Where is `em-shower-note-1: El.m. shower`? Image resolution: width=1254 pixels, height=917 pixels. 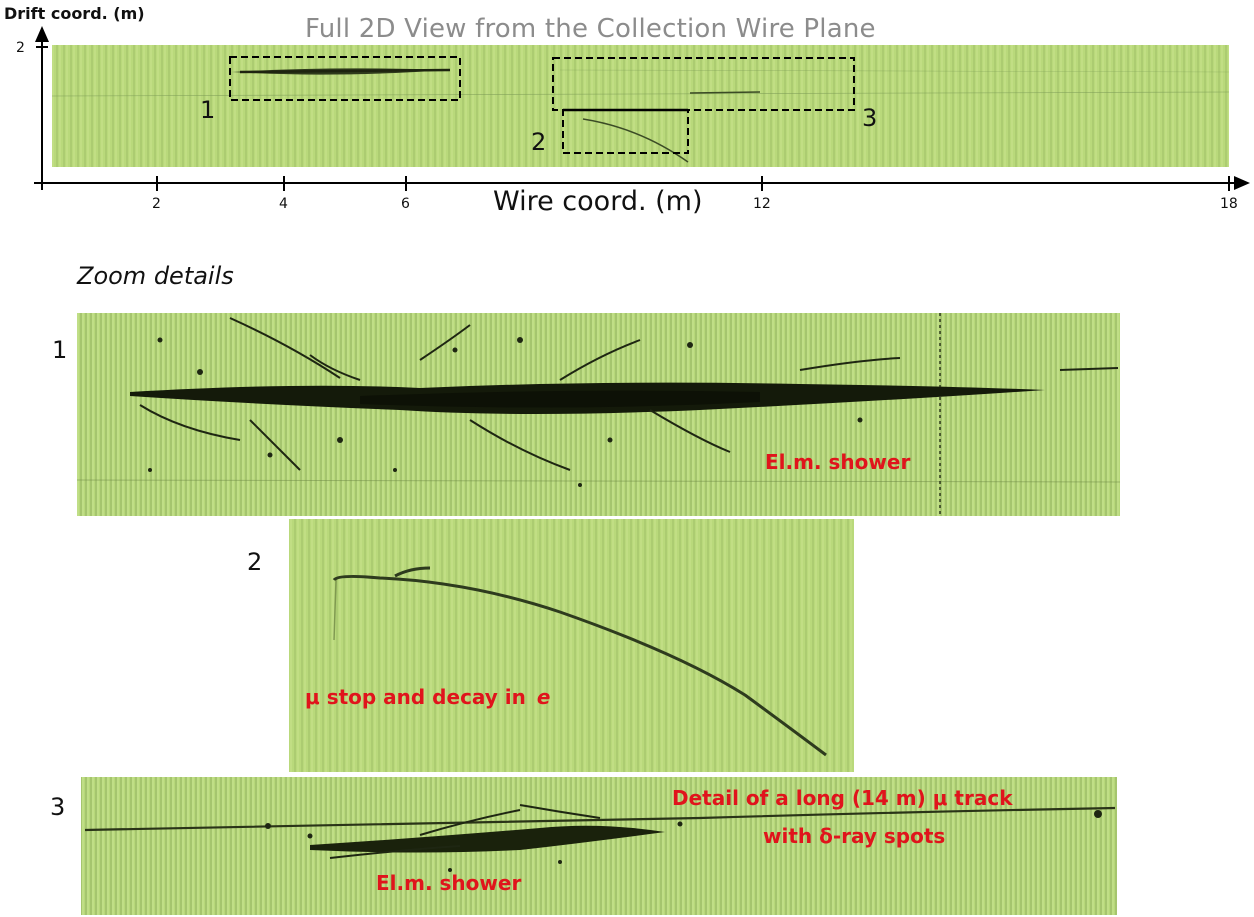 em-shower-note-1: El.m. shower is located at coordinates (838, 462).